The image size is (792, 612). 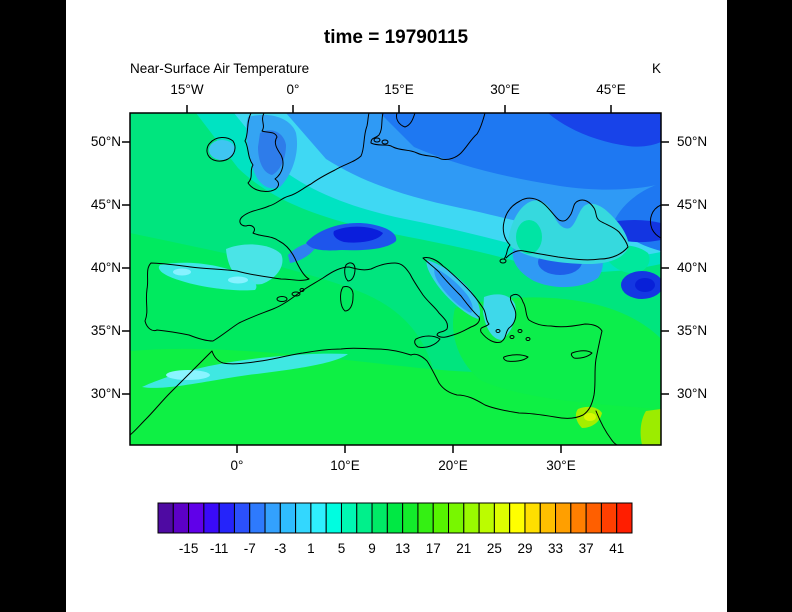 What do you see at coordinates (105, 330) in the screenshot?
I see `left-axis-label: 35°N` at bounding box center [105, 330].